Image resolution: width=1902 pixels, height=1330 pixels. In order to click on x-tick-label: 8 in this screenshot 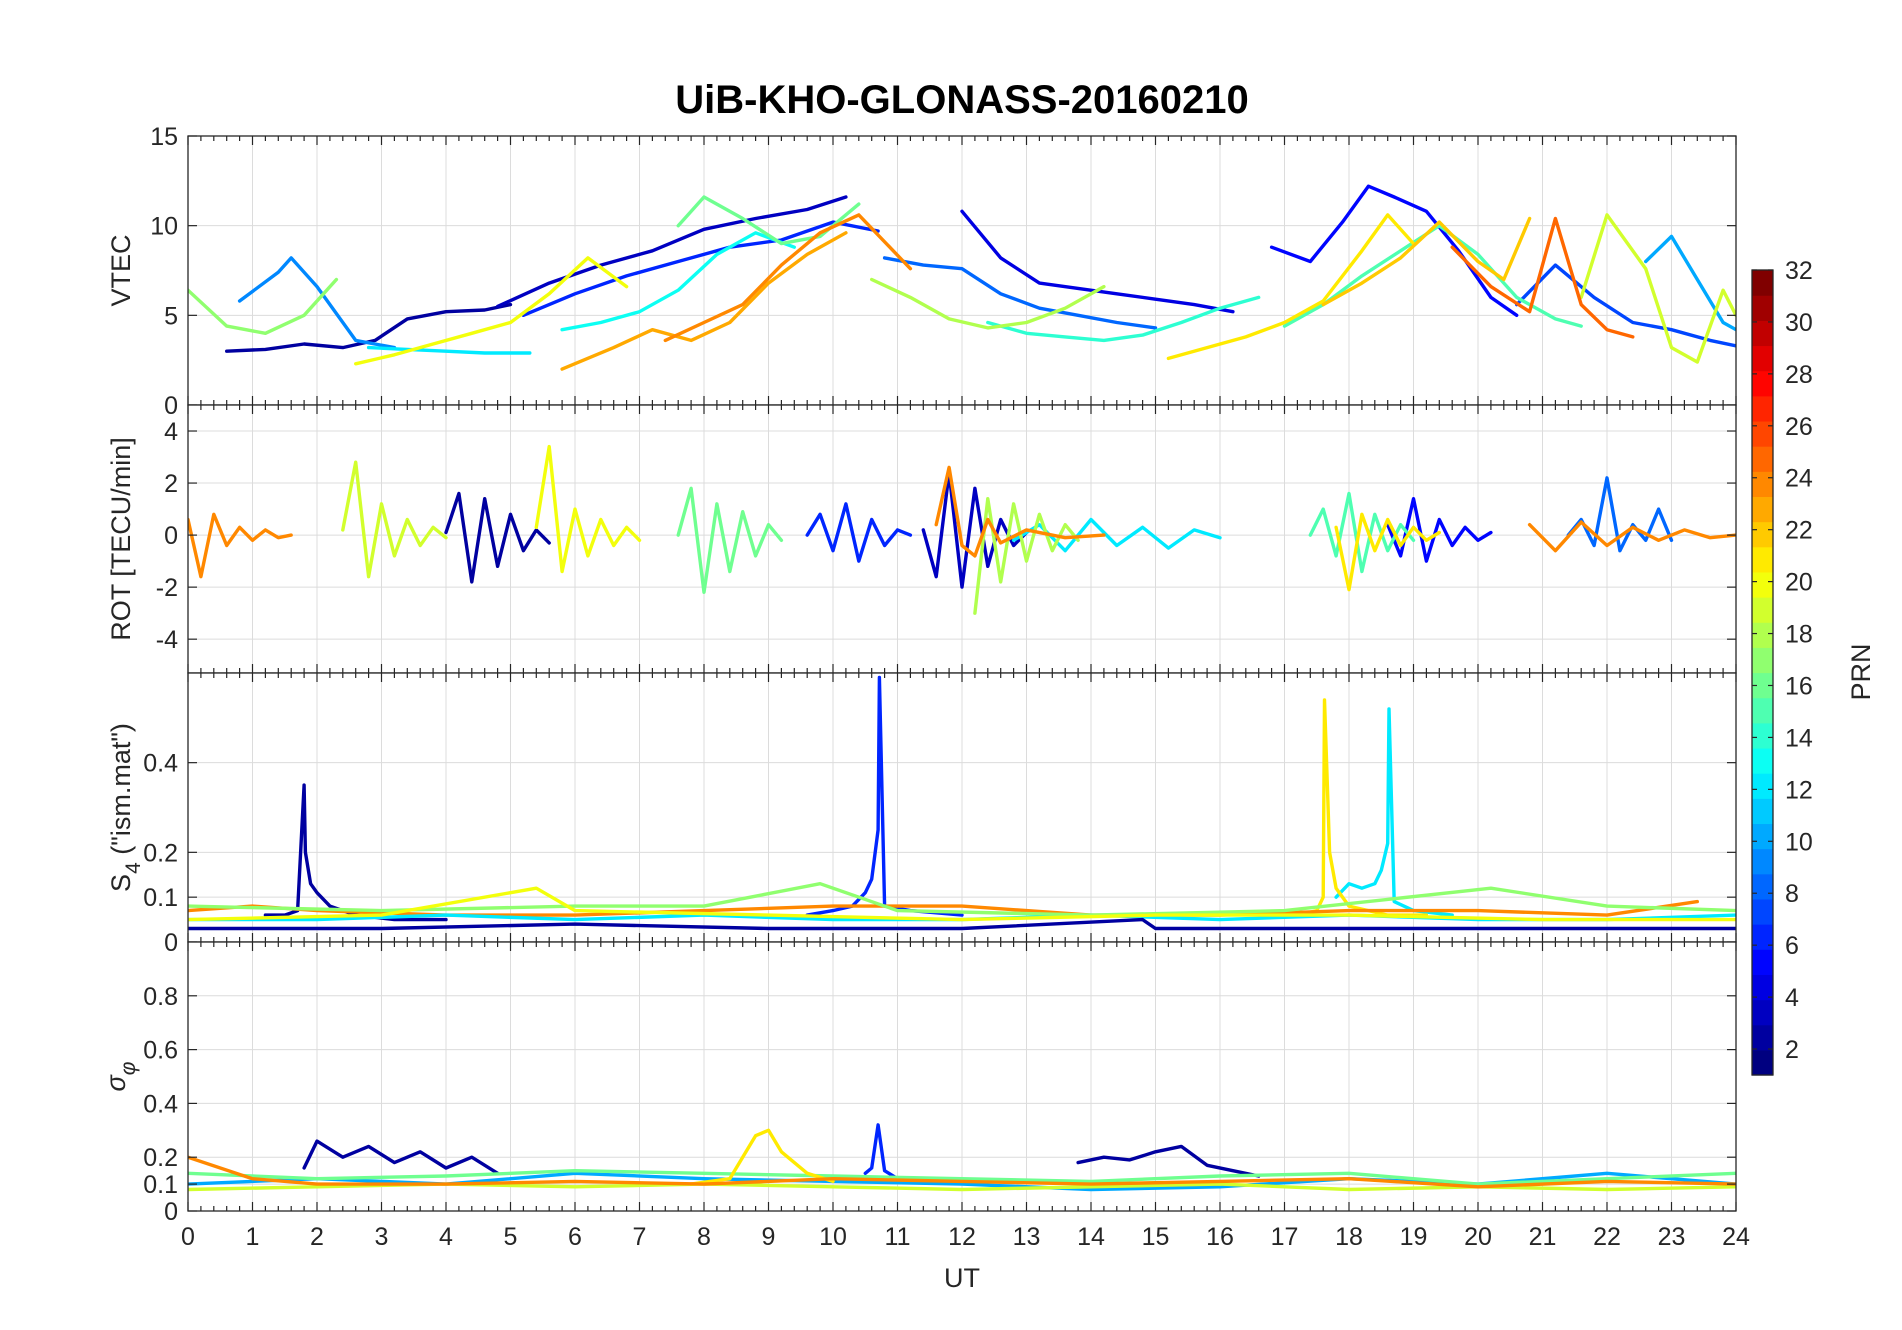, I will do `click(704, 1237)`.